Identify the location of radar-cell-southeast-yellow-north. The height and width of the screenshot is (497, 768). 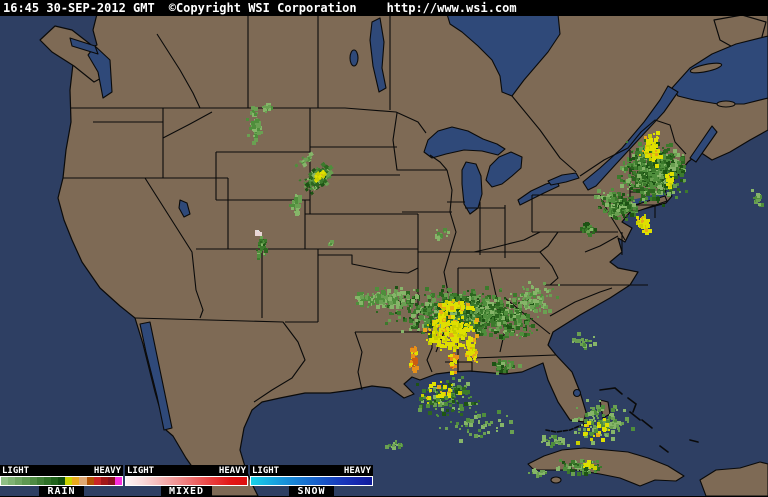
(456, 307).